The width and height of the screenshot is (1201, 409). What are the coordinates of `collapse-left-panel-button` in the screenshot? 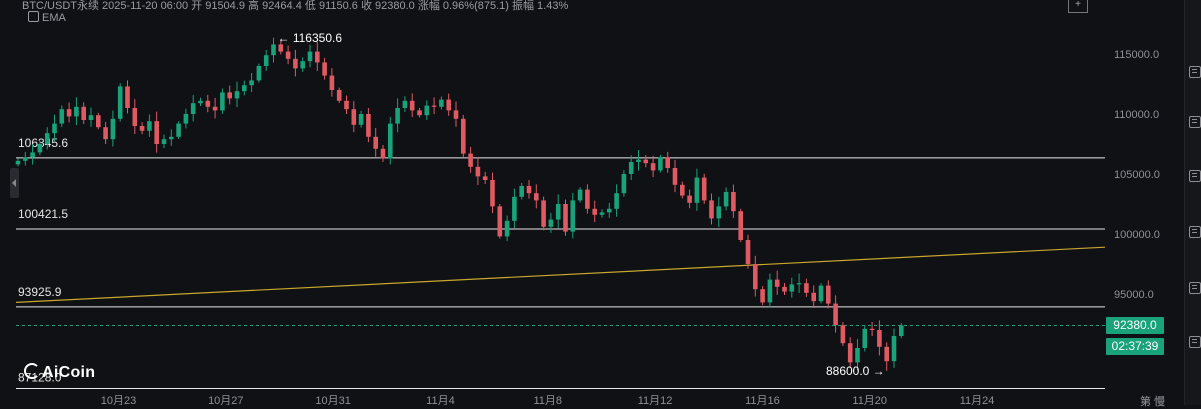 It's located at (14, 183).